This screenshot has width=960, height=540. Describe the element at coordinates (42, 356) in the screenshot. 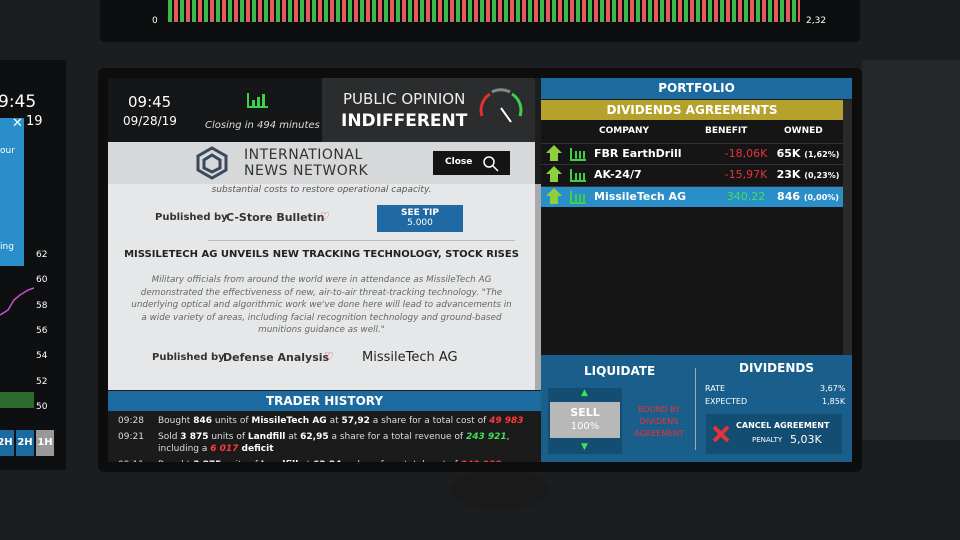

I see `axis-label: 54` at that location.